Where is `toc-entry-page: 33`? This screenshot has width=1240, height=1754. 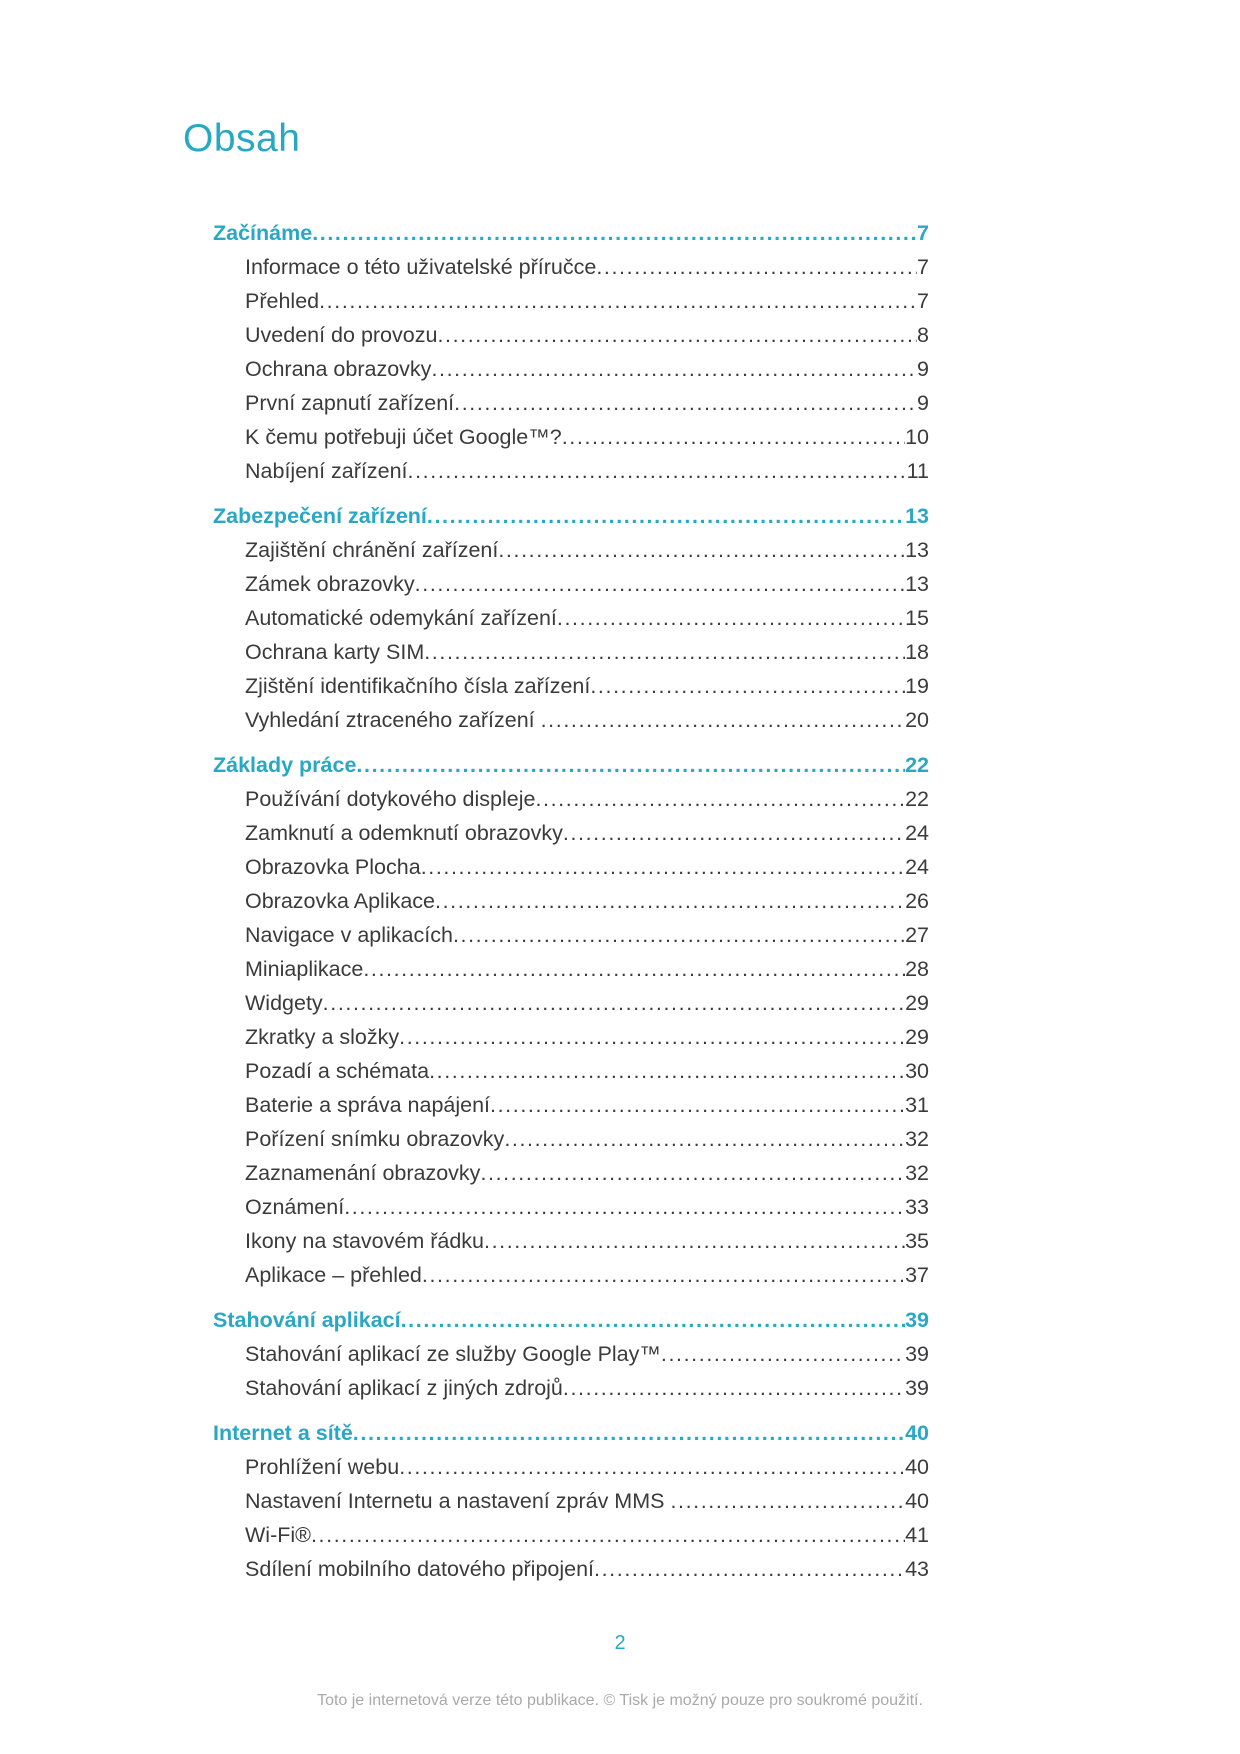 toc-entry-page: 33 is located at coordinates (917, 1207).